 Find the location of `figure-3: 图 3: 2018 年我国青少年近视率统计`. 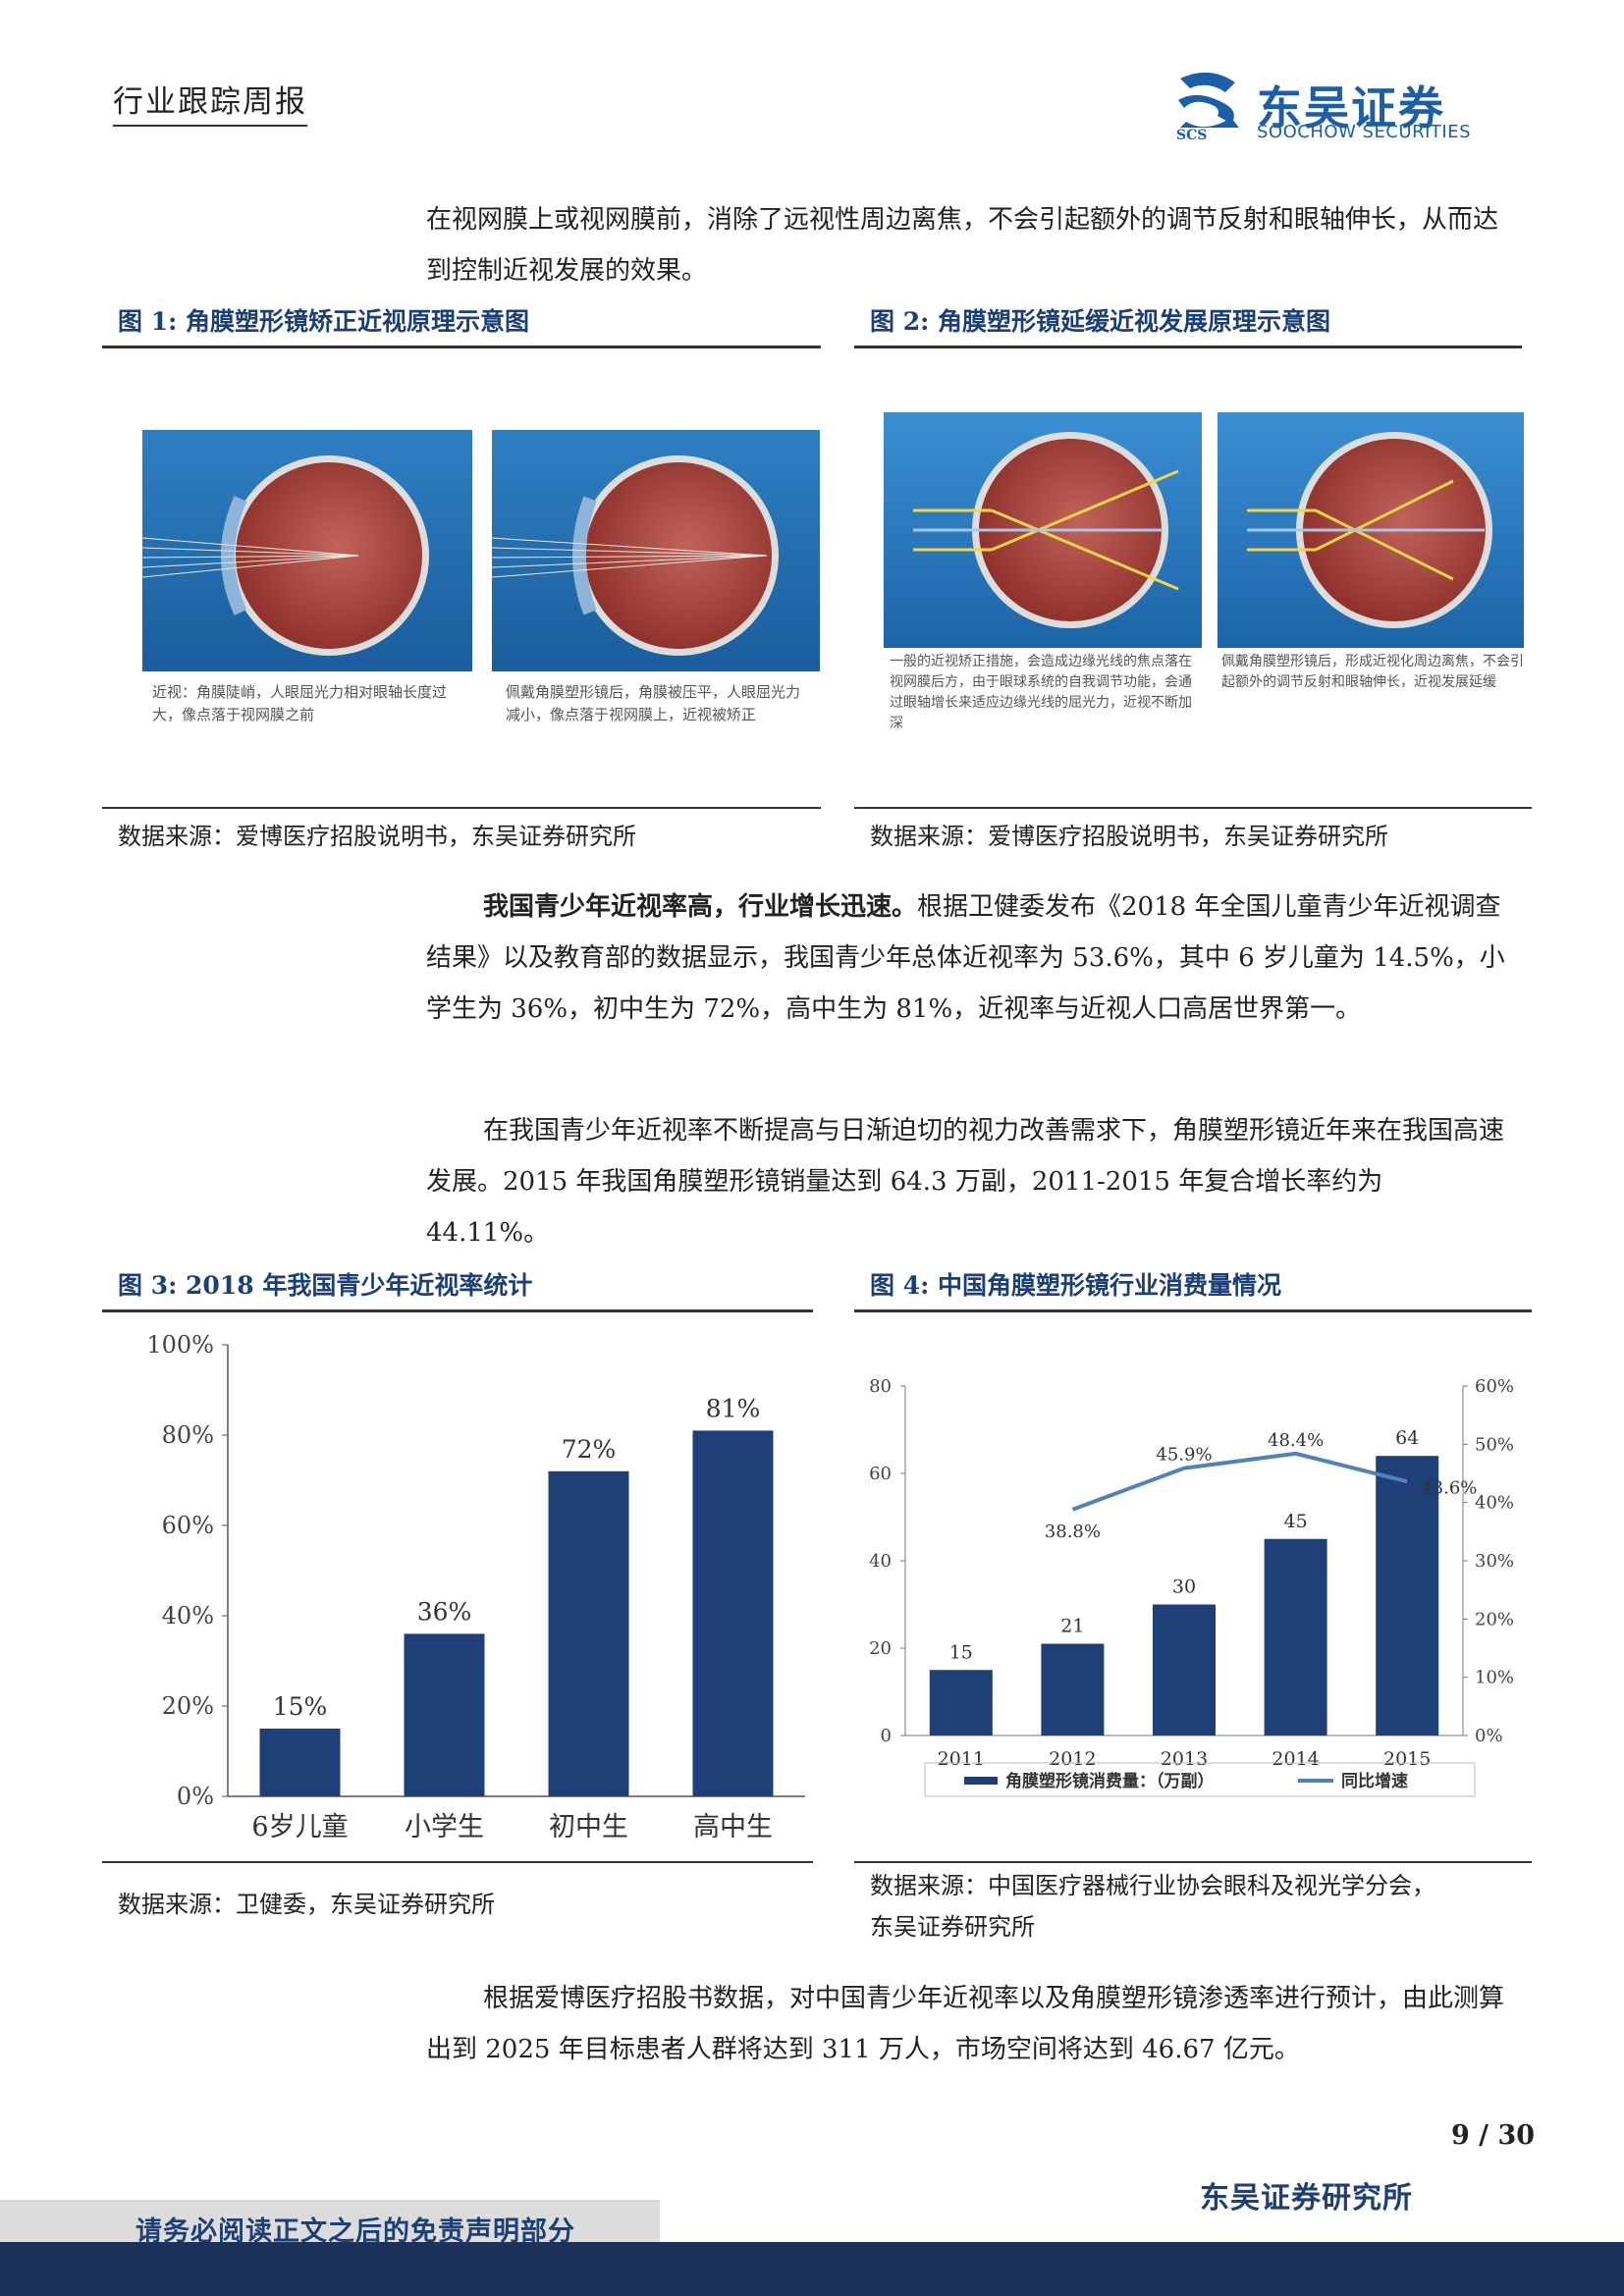

figure-3: 图 3: 2018 年我国青少年近视率统计 is located at coordinates (457, 1289).